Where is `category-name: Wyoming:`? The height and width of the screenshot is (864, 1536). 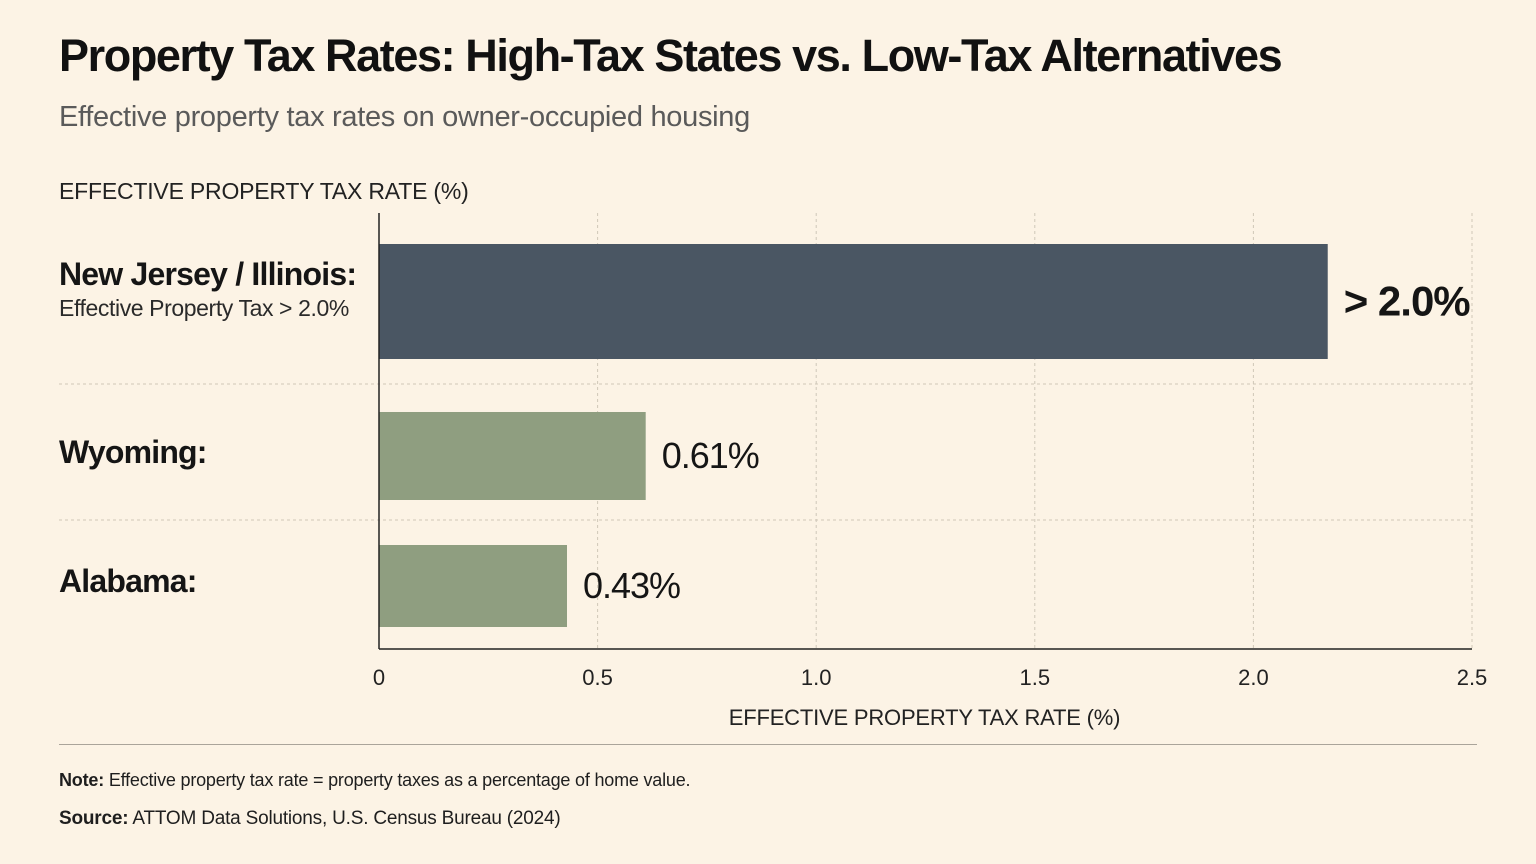
category-name: Wyoming: is located at coordinates (133, 452).